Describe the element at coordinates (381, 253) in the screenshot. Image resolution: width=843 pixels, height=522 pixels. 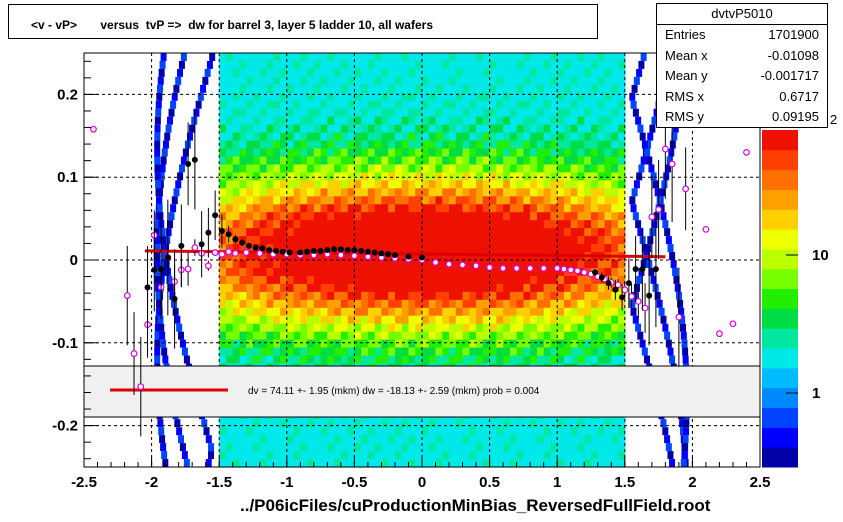
I see `profile-black-point` at that location.